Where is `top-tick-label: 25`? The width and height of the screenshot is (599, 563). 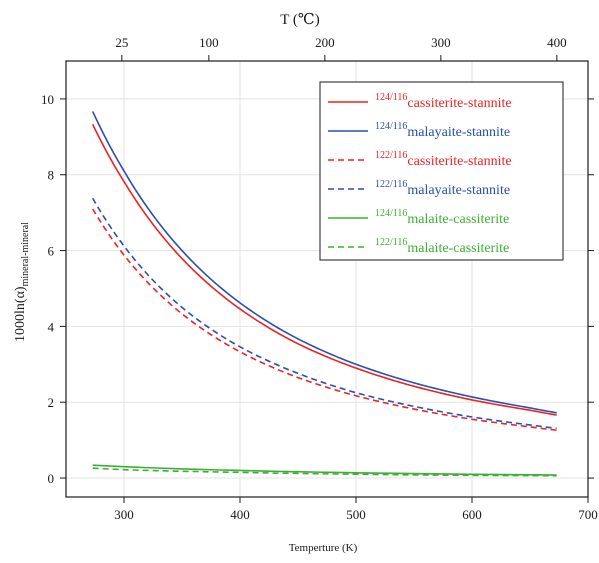 top-tick-label: 25 is located at coordinates (121, 42).